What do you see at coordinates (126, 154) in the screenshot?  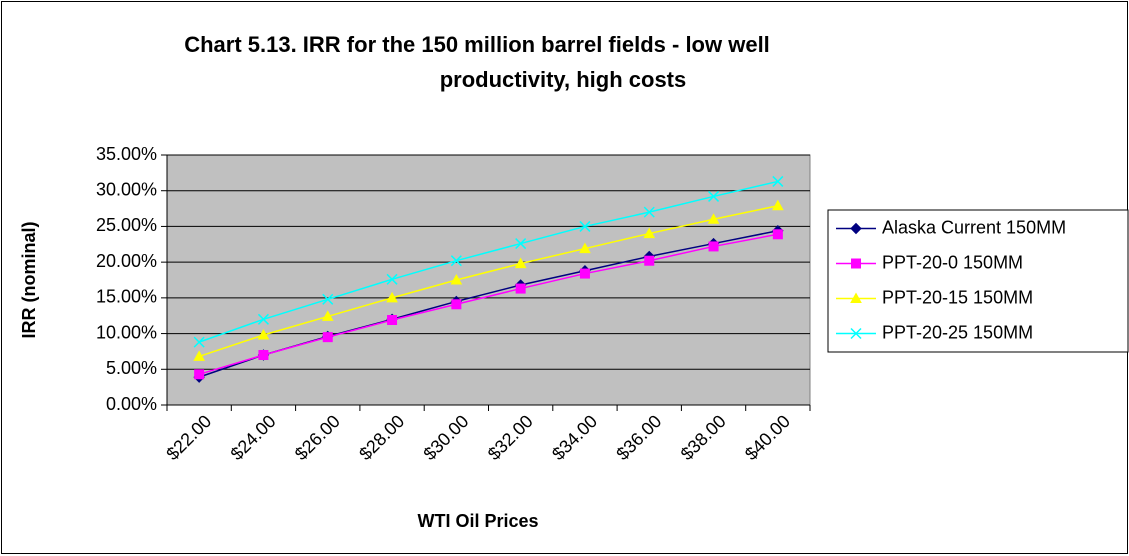 I see `y-tick-label: 35.00%` at bounding box center [126, 154].